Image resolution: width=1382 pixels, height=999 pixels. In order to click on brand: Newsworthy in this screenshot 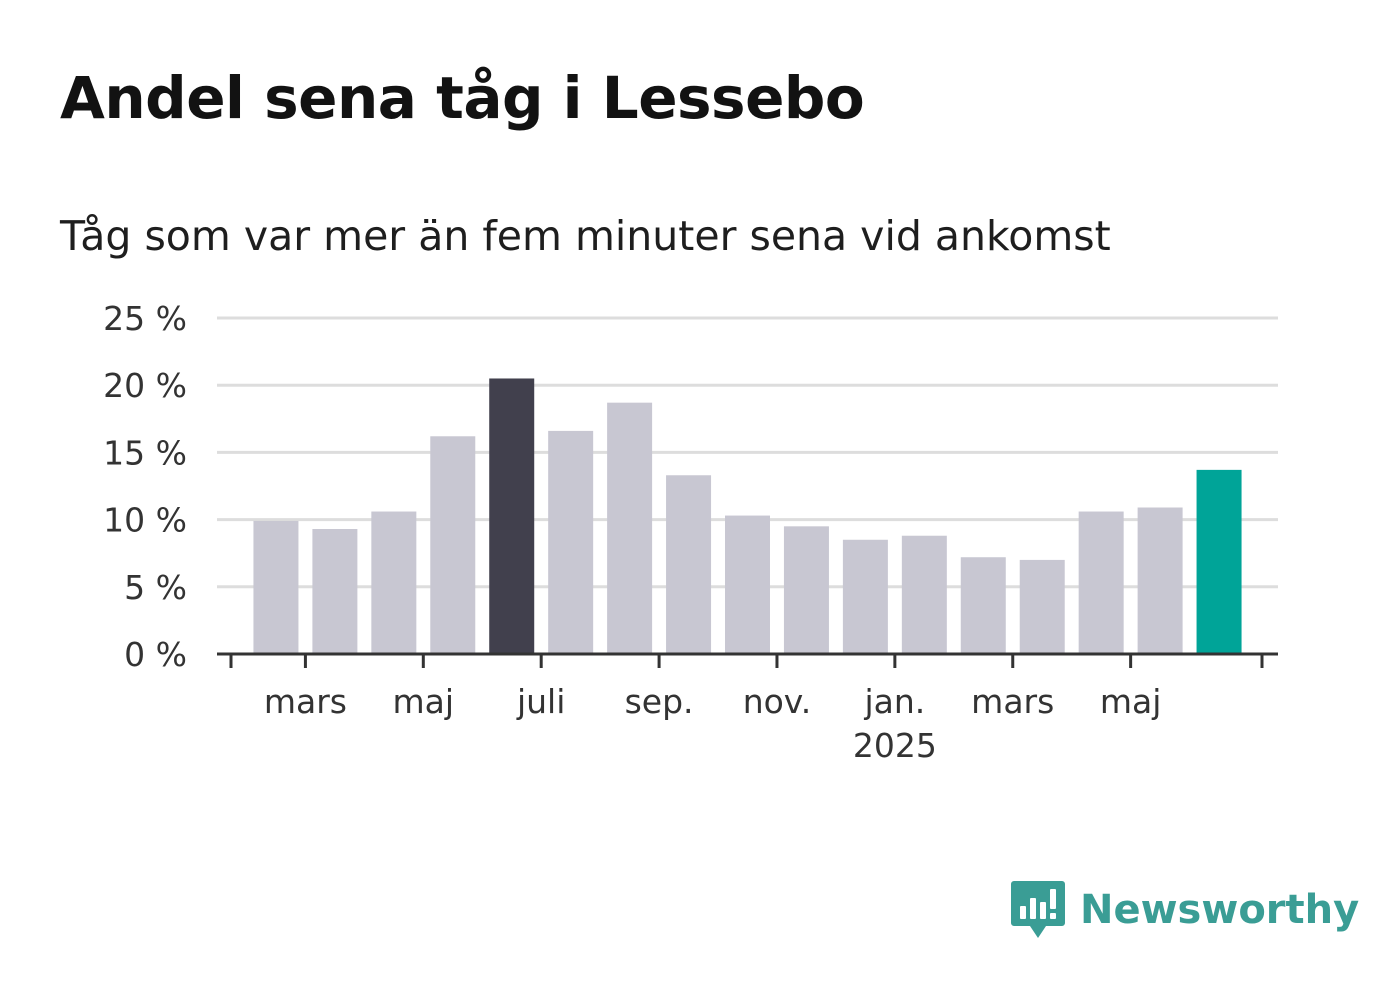, I will do `click(1184, 910)`.